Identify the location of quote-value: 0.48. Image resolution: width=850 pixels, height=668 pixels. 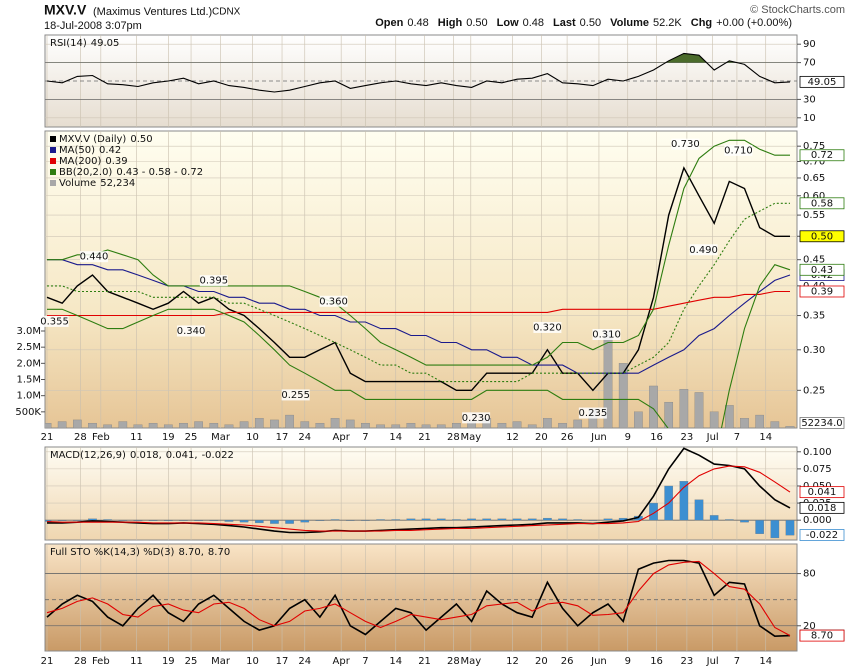
(533, 23).